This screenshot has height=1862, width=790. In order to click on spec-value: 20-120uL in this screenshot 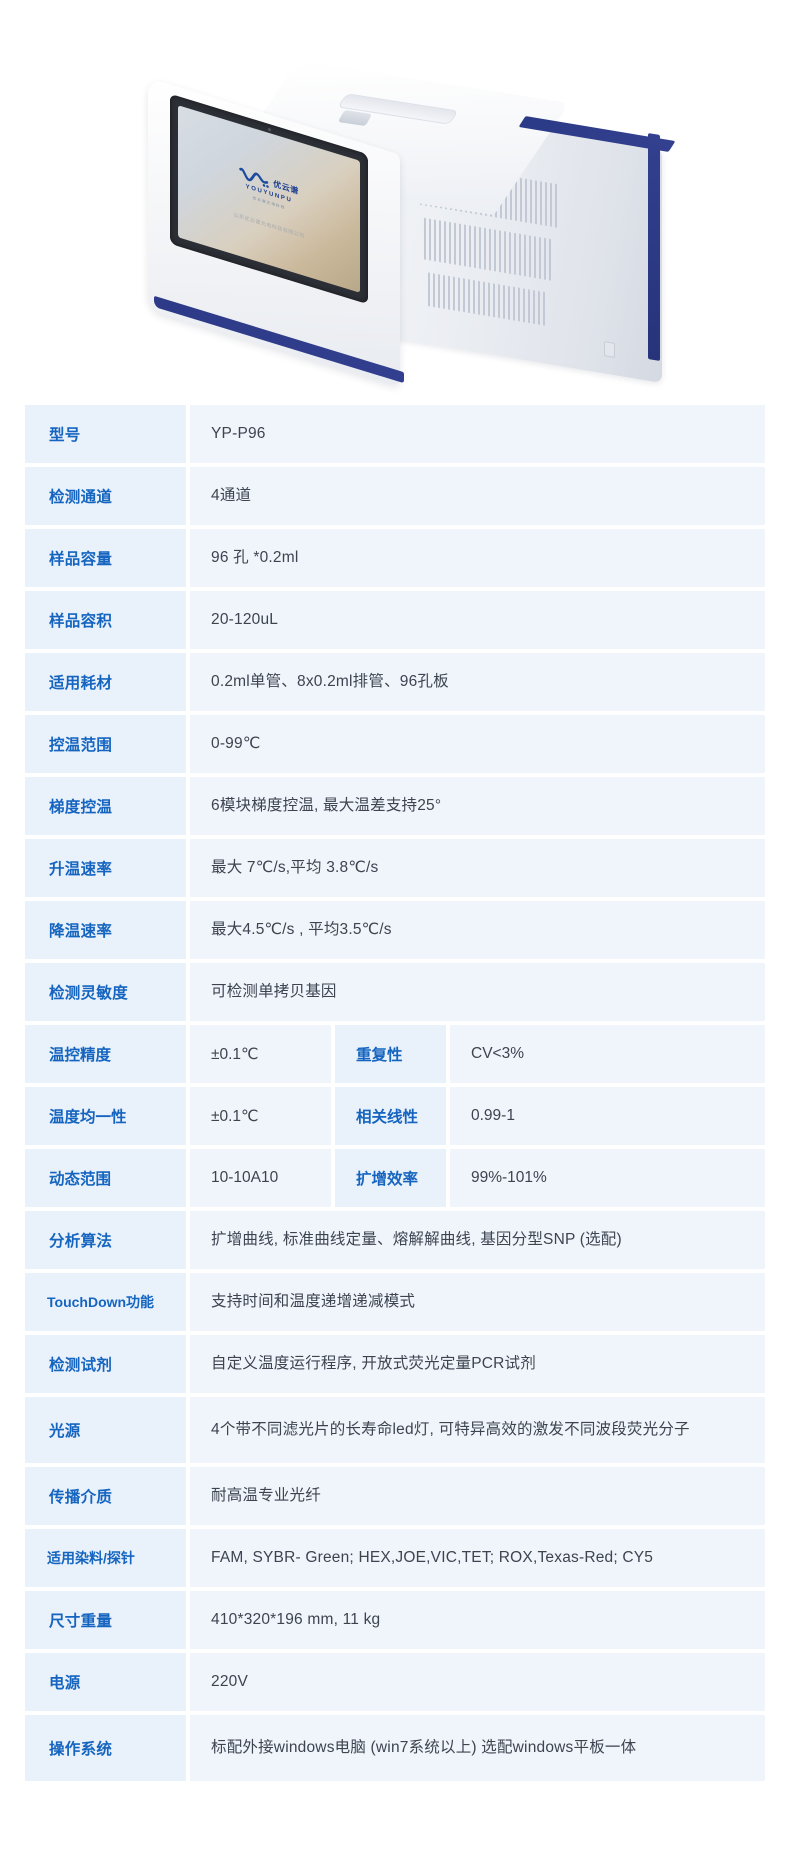, I will do `click(477, 620)`.